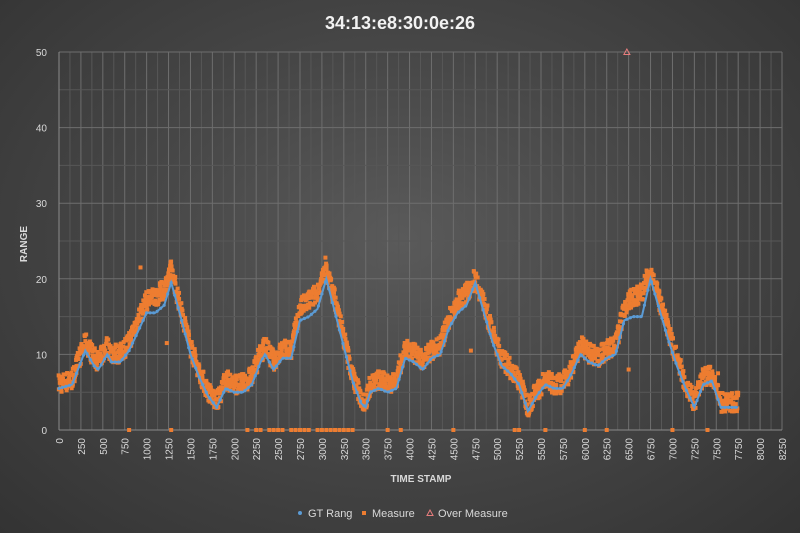 This screenshot has width=800, height=533. Describe the element at coordinates (652, 449) in the screenshot. I see `x-tick-label: 6750` at that location.